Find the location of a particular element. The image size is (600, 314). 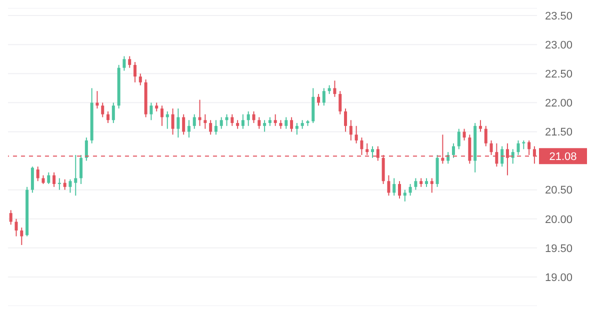

y-tick-label: 19.50 is located at coordinates (559, 248).